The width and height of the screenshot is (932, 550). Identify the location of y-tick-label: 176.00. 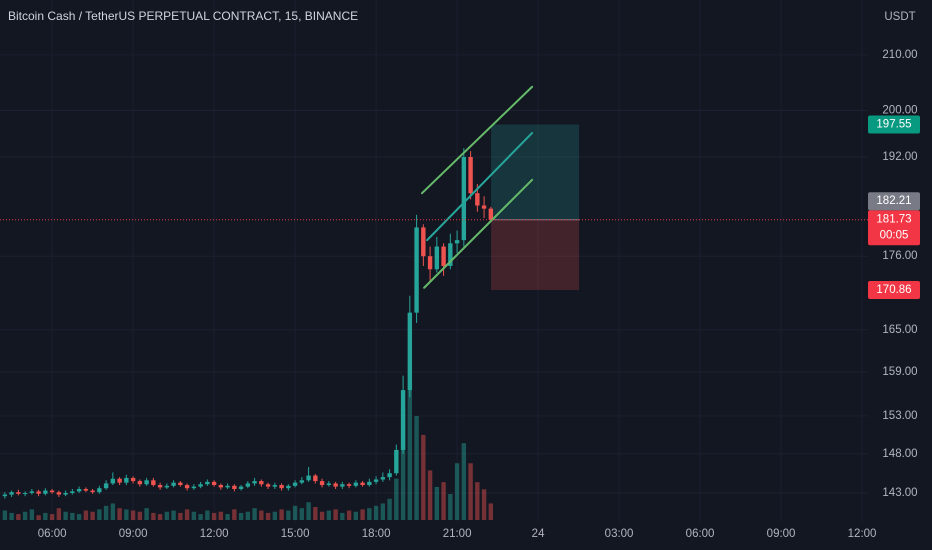
(899, 256).